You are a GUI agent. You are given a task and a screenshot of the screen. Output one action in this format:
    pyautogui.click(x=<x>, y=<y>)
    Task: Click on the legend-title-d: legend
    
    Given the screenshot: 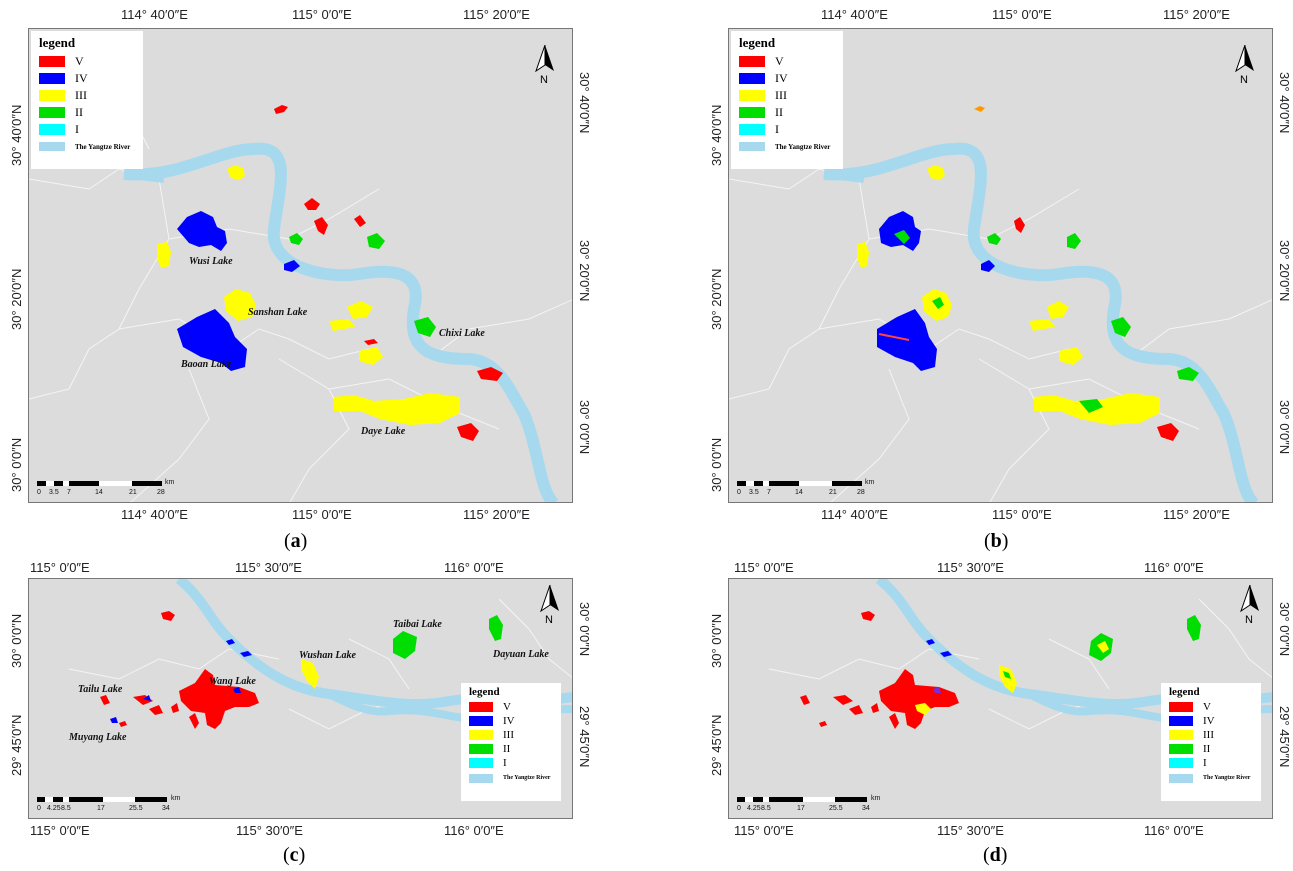 What is the action you would take?
    pyautogui.click(x=1184, y=692)
    